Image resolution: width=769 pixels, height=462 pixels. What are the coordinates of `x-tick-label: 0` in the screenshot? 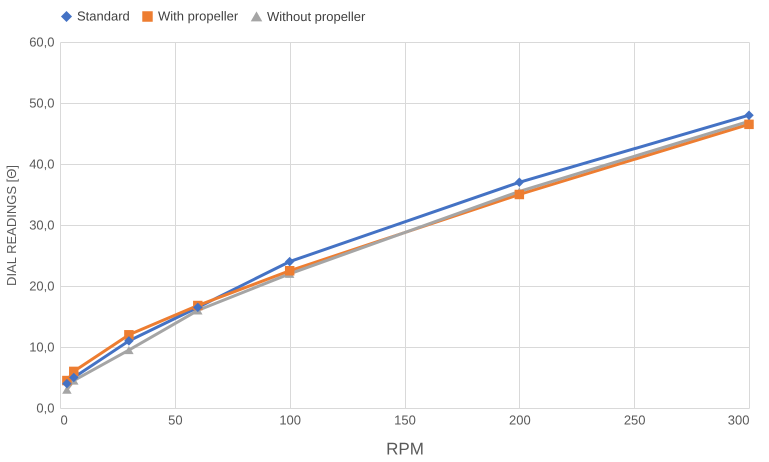 It's located at (64, 420).